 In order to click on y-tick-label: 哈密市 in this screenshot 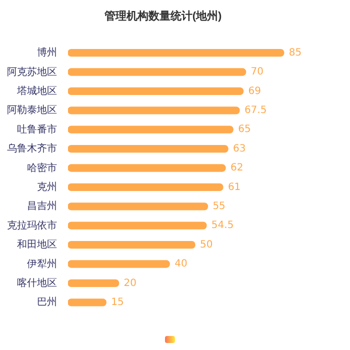, I will do `click(42, 168)`.